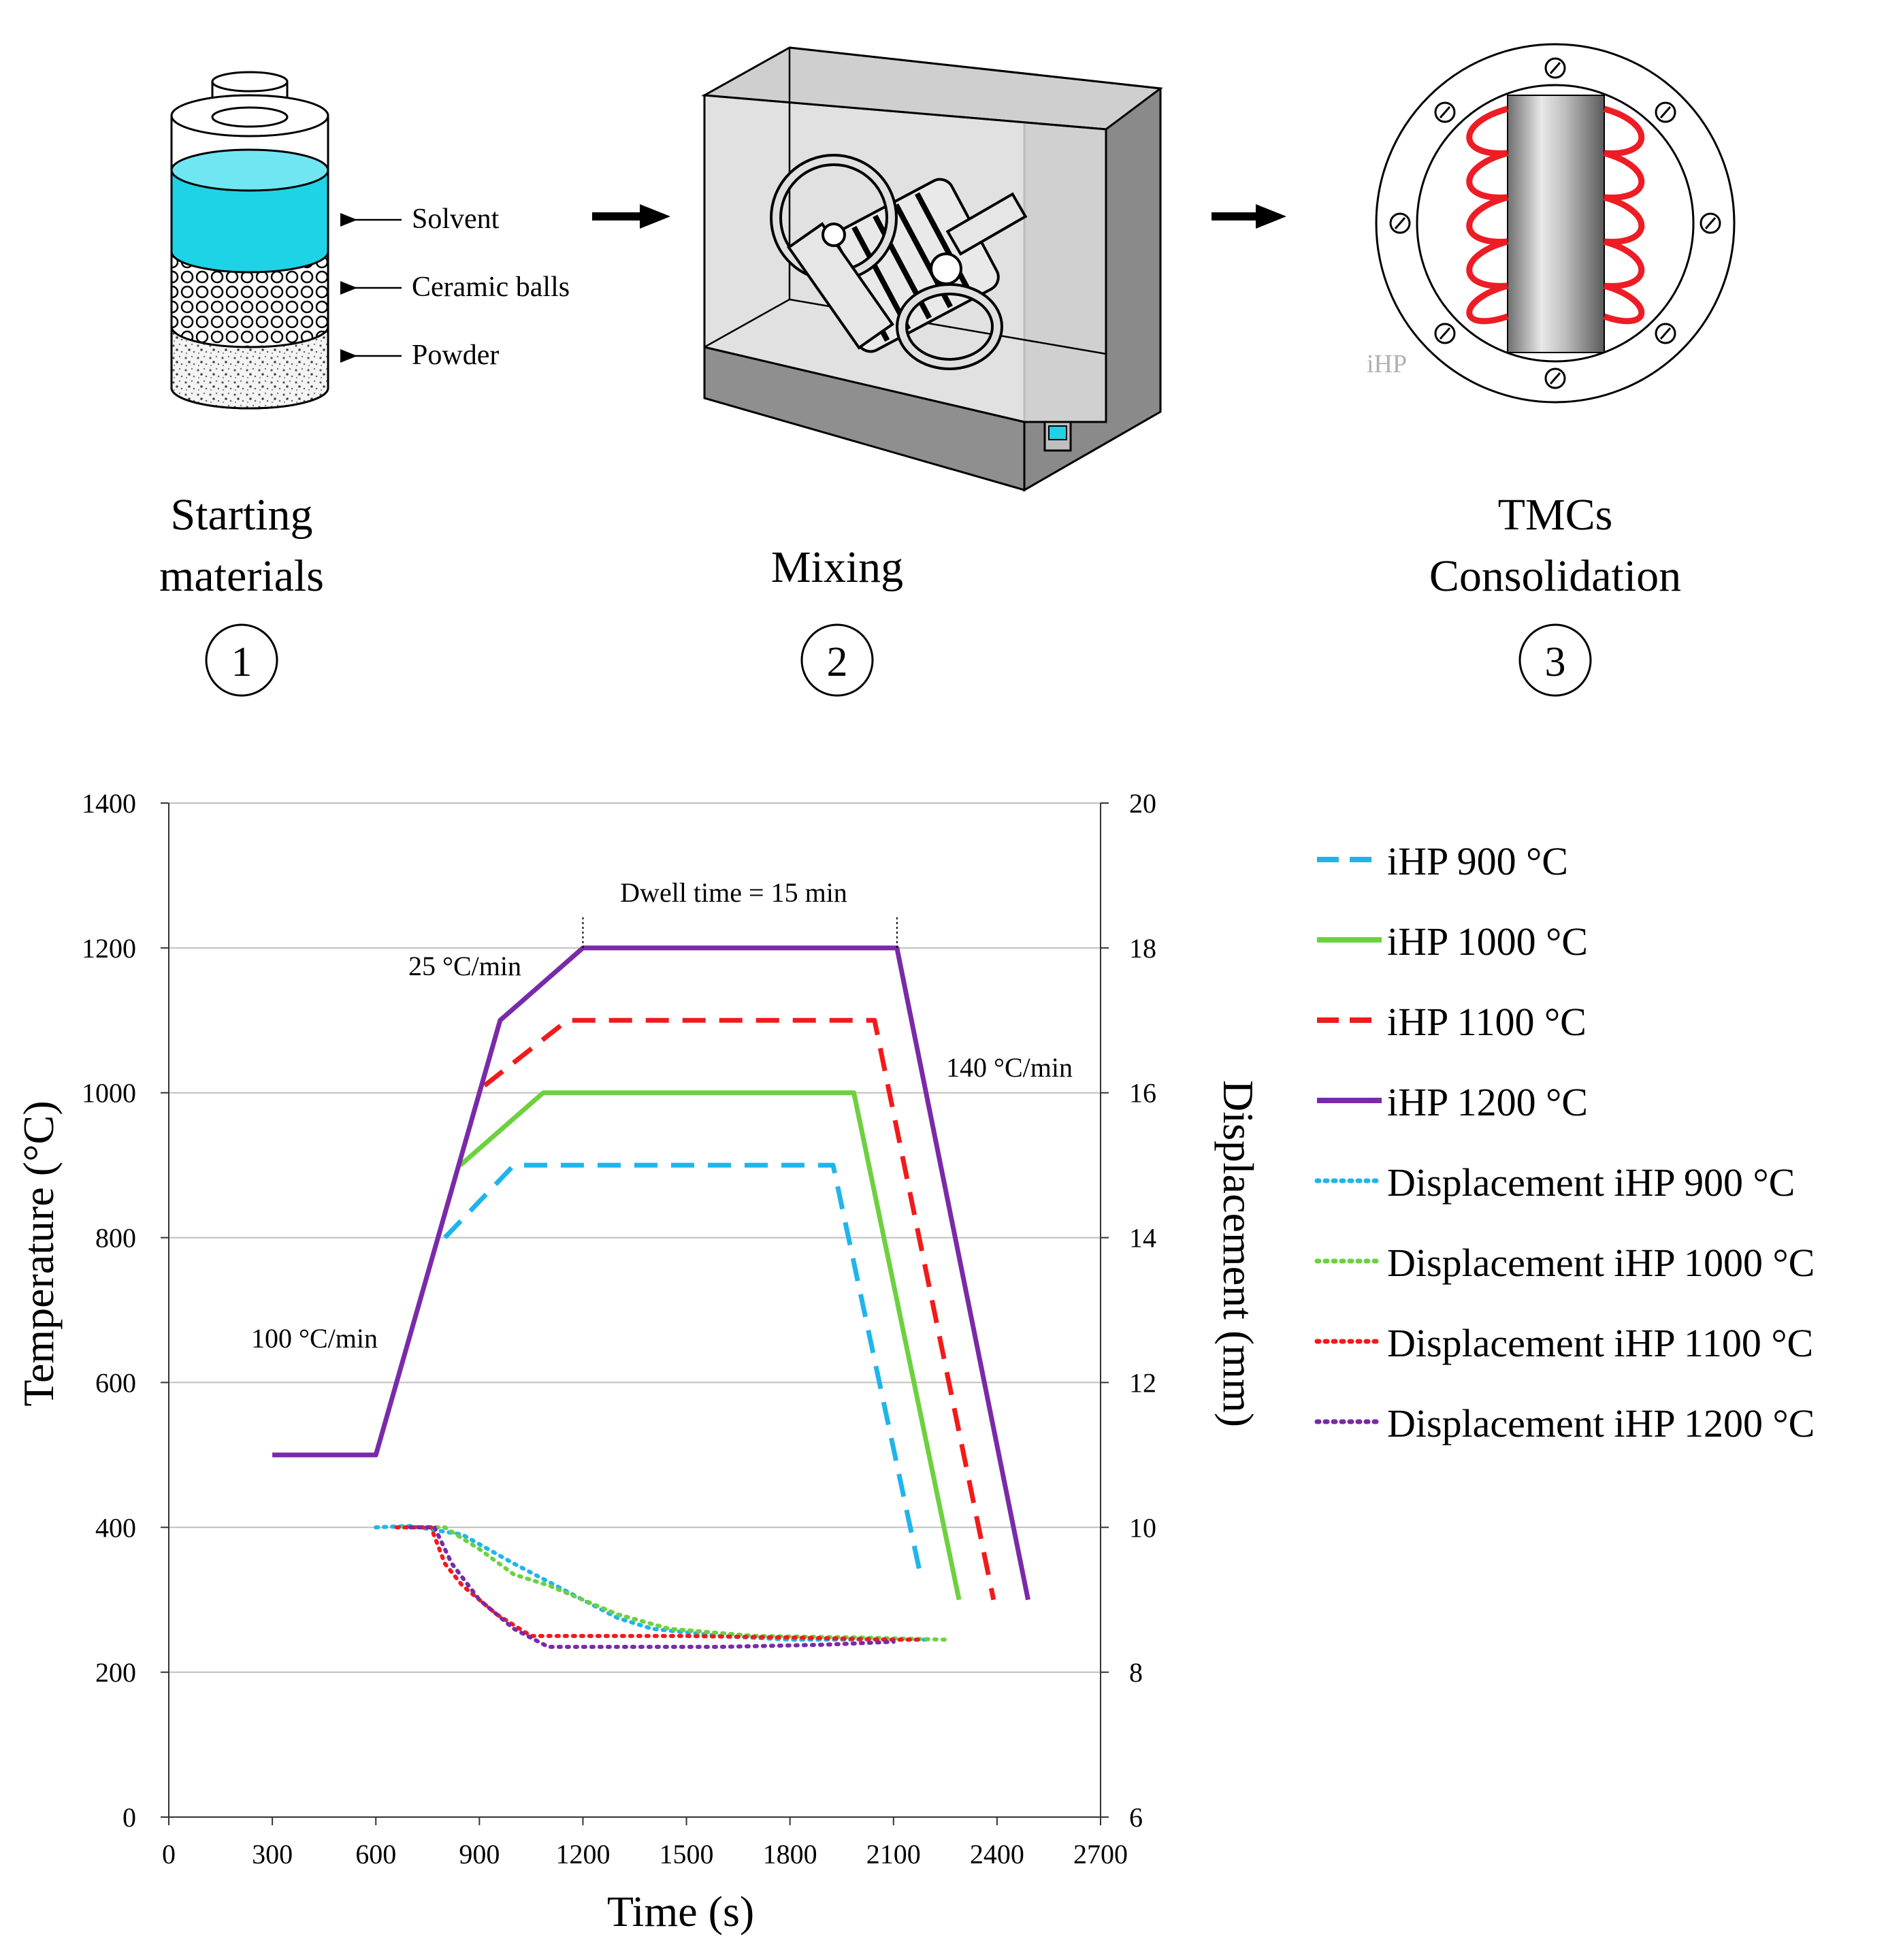 This screenshot has height=1960, width=1886. I want to click on dwell-annotation: Dwell time = 15 min, so click(734, 893).